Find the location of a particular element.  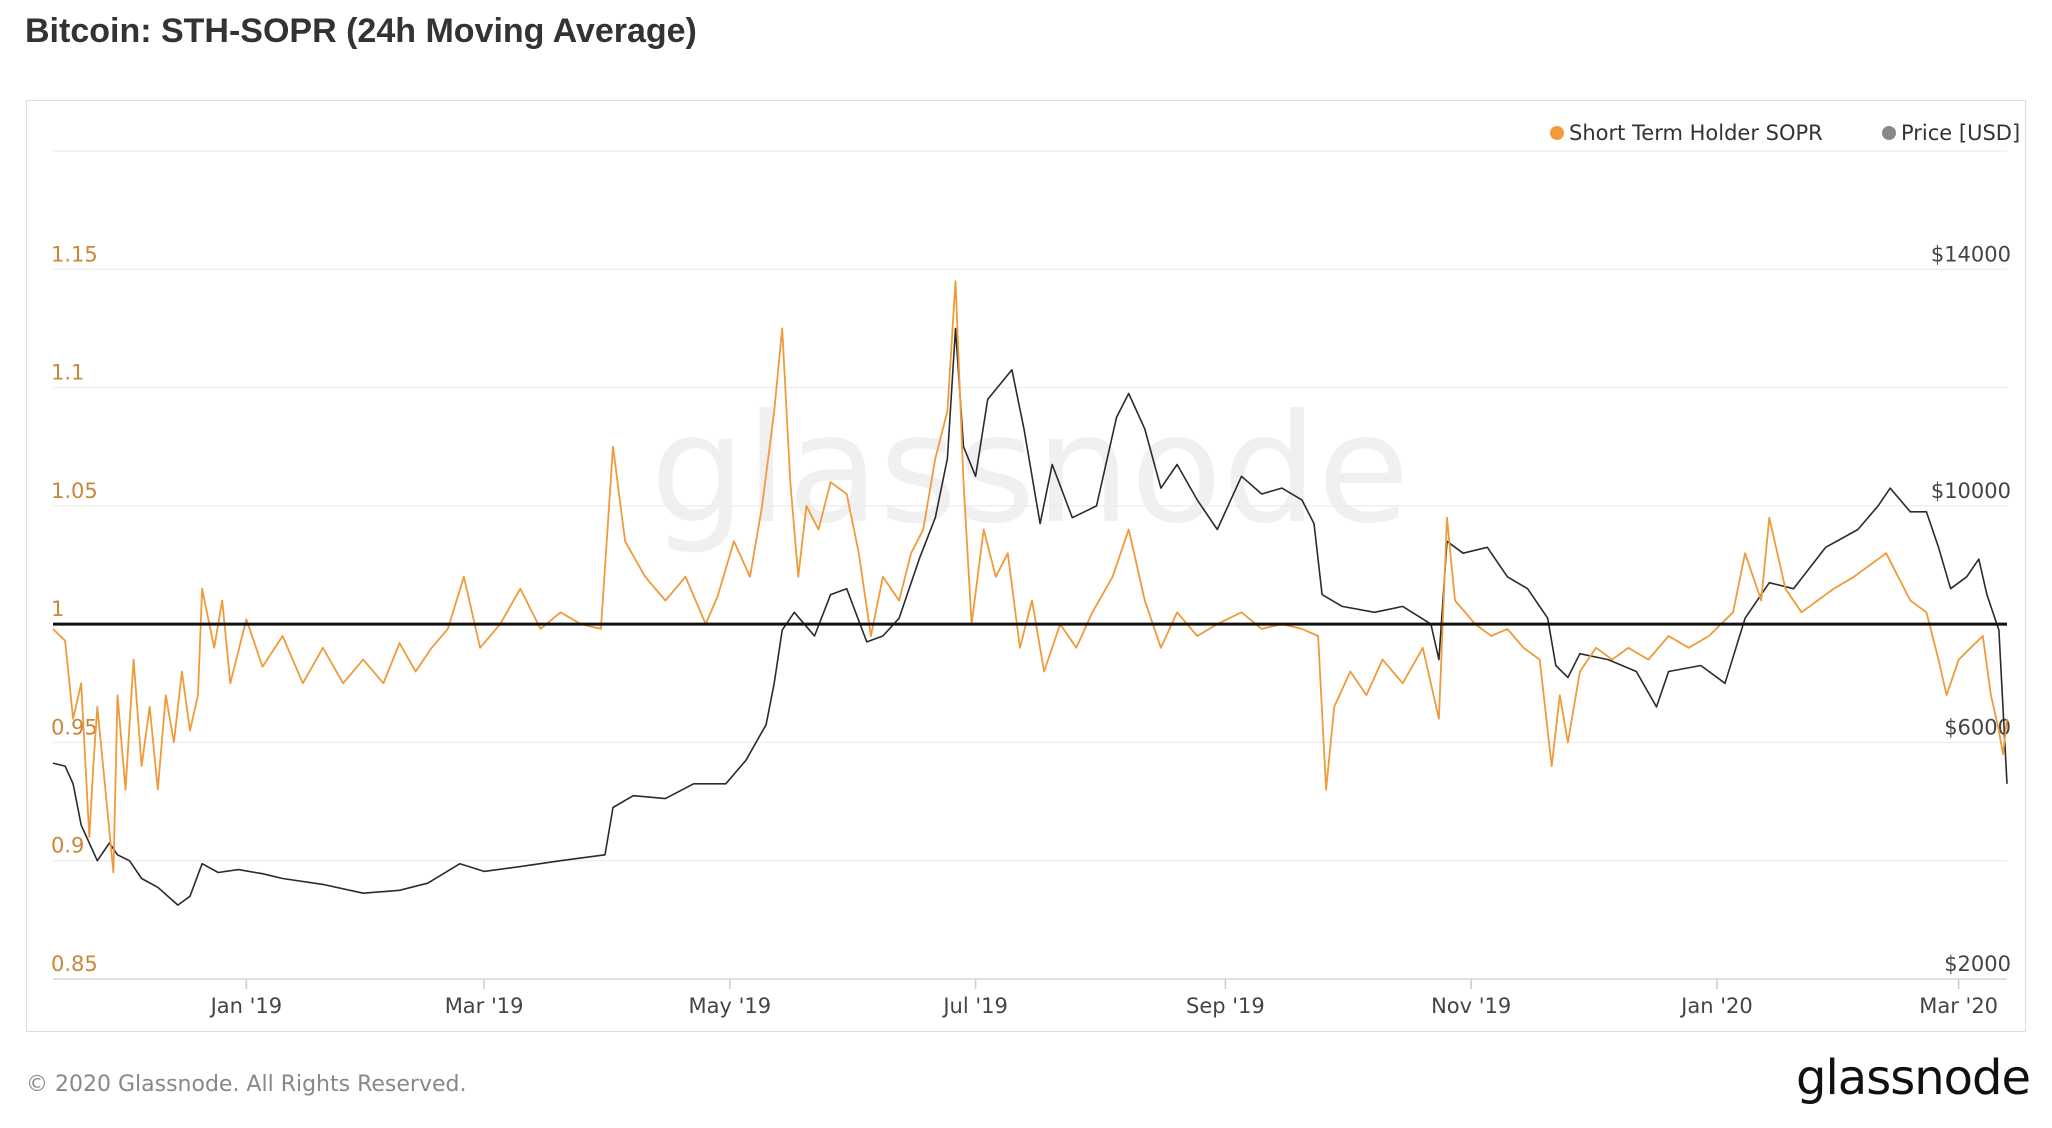

right-axis-tick-label: $6000 is located at coordinates (1977, 727).